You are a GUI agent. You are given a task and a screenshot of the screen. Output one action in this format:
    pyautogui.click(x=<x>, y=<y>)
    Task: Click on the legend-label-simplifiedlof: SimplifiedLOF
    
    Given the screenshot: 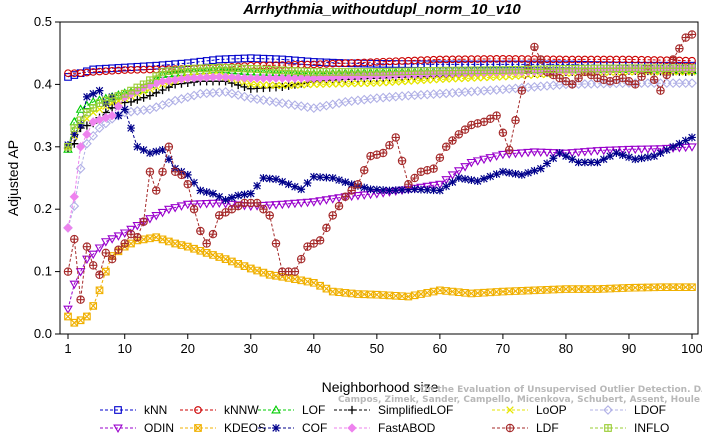 What is the action you would take?
    pyautogui.click(x=415, y=410)
    